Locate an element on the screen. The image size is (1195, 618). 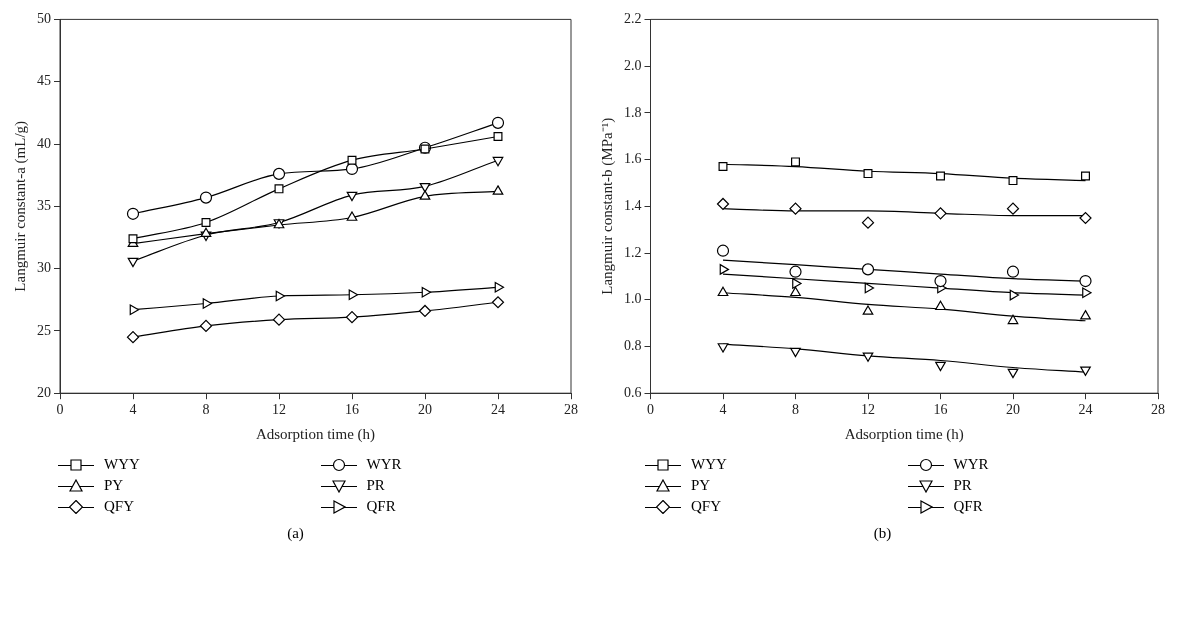
y-tick-label: 1.2 is located at coordinates (633, 252).